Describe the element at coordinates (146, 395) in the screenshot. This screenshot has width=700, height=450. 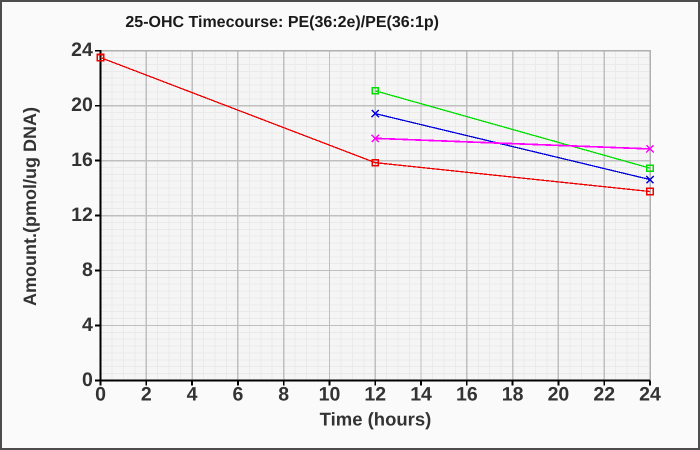
I see `svg-text: 2` at that location.